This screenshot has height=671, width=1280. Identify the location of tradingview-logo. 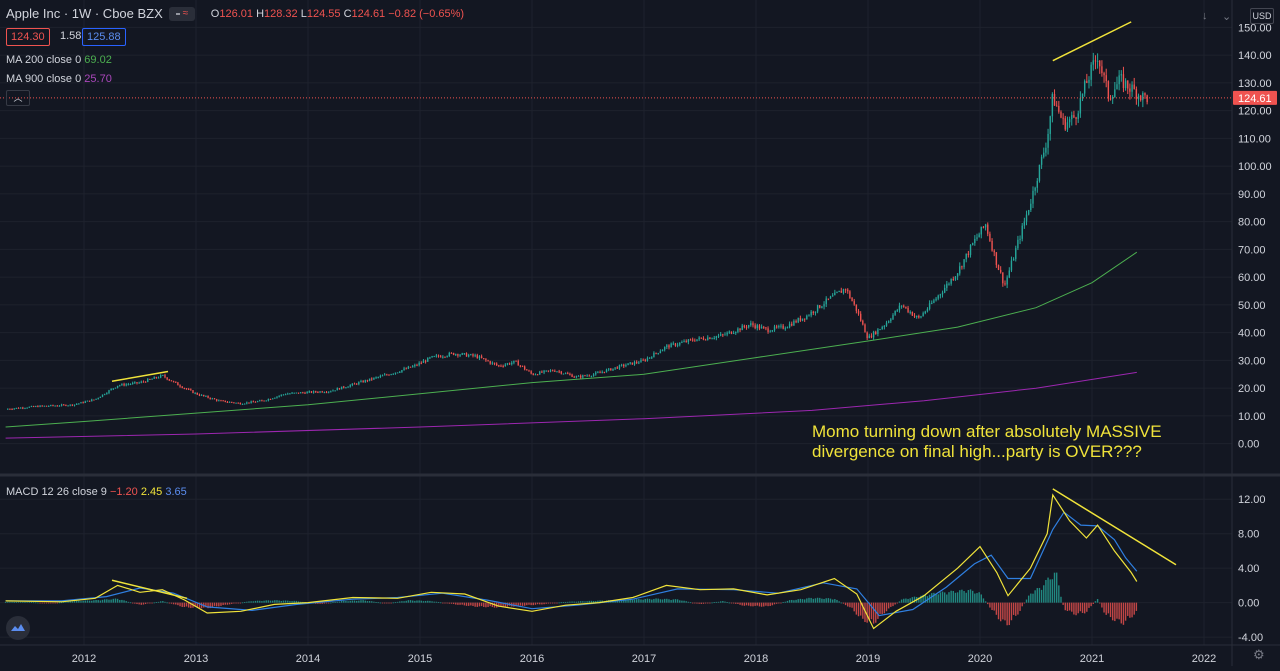
(18, 628).